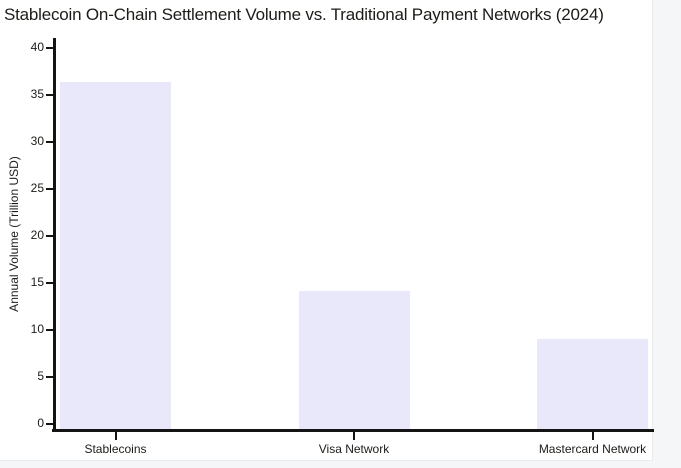  I want to click on y-tick-label: 20, so click(37, 234).